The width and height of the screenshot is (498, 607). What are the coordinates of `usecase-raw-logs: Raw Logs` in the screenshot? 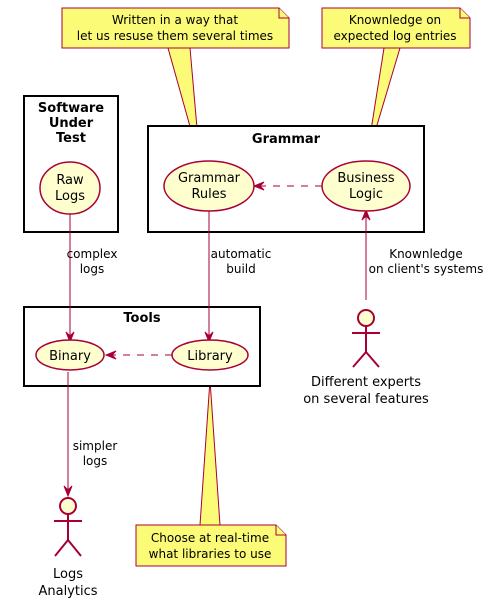 It's located at (70, 188).